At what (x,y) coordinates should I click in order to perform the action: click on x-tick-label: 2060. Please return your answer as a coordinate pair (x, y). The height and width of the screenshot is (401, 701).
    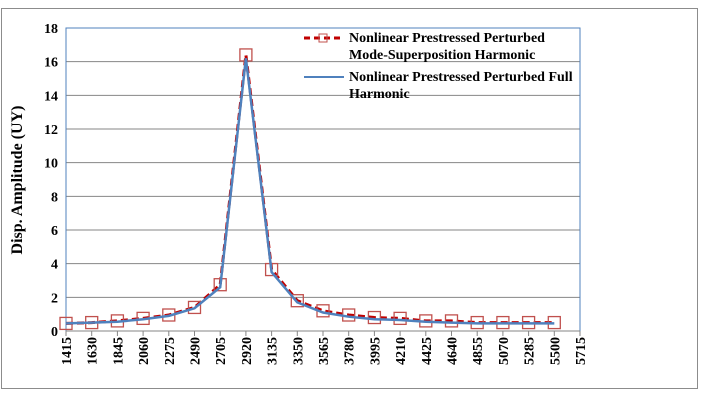
    Looking at the image, I should click on (144, 351).